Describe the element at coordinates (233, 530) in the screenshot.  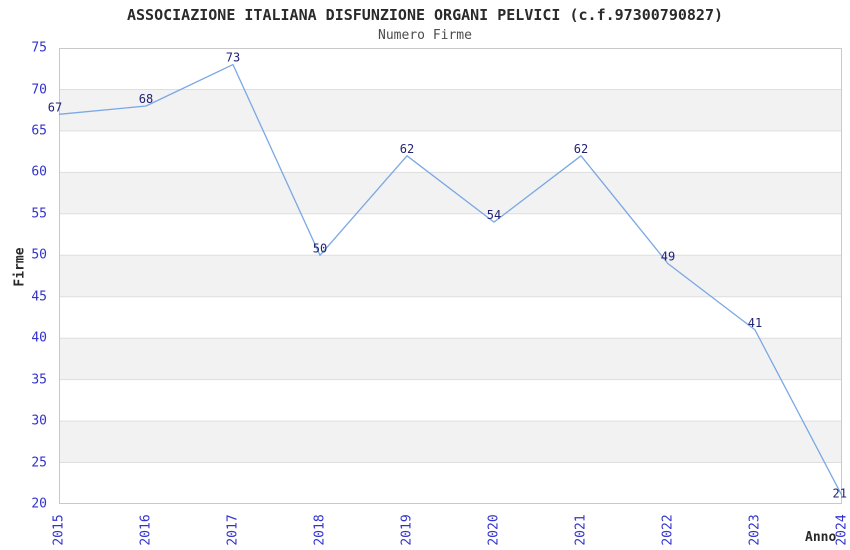
I see `x-tick-label: 2017` at that location.